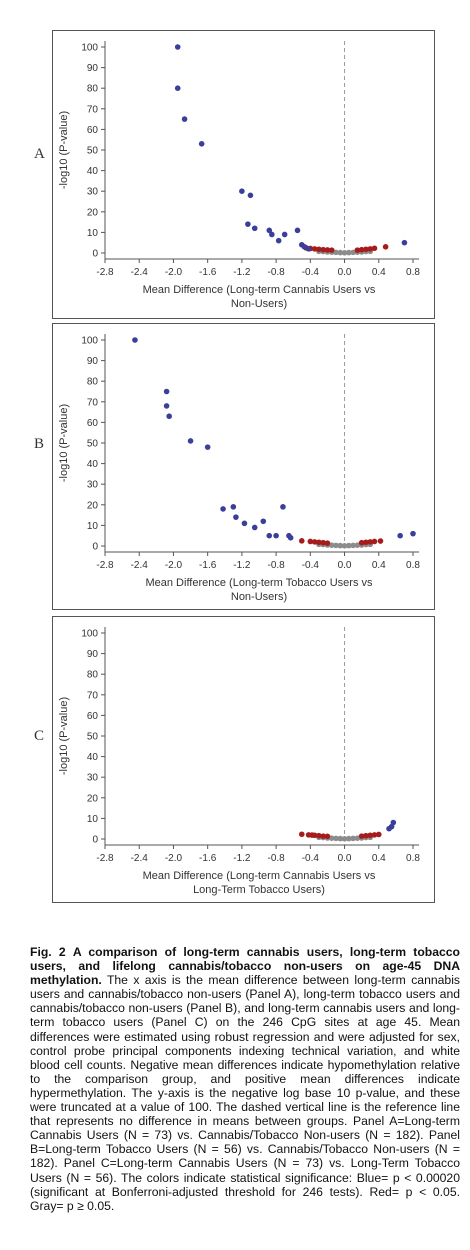  What do you see at coordinates (140, 565) in the screenshot?
I see `x-tick-label: -2.4` at bounding box center [140, 565].